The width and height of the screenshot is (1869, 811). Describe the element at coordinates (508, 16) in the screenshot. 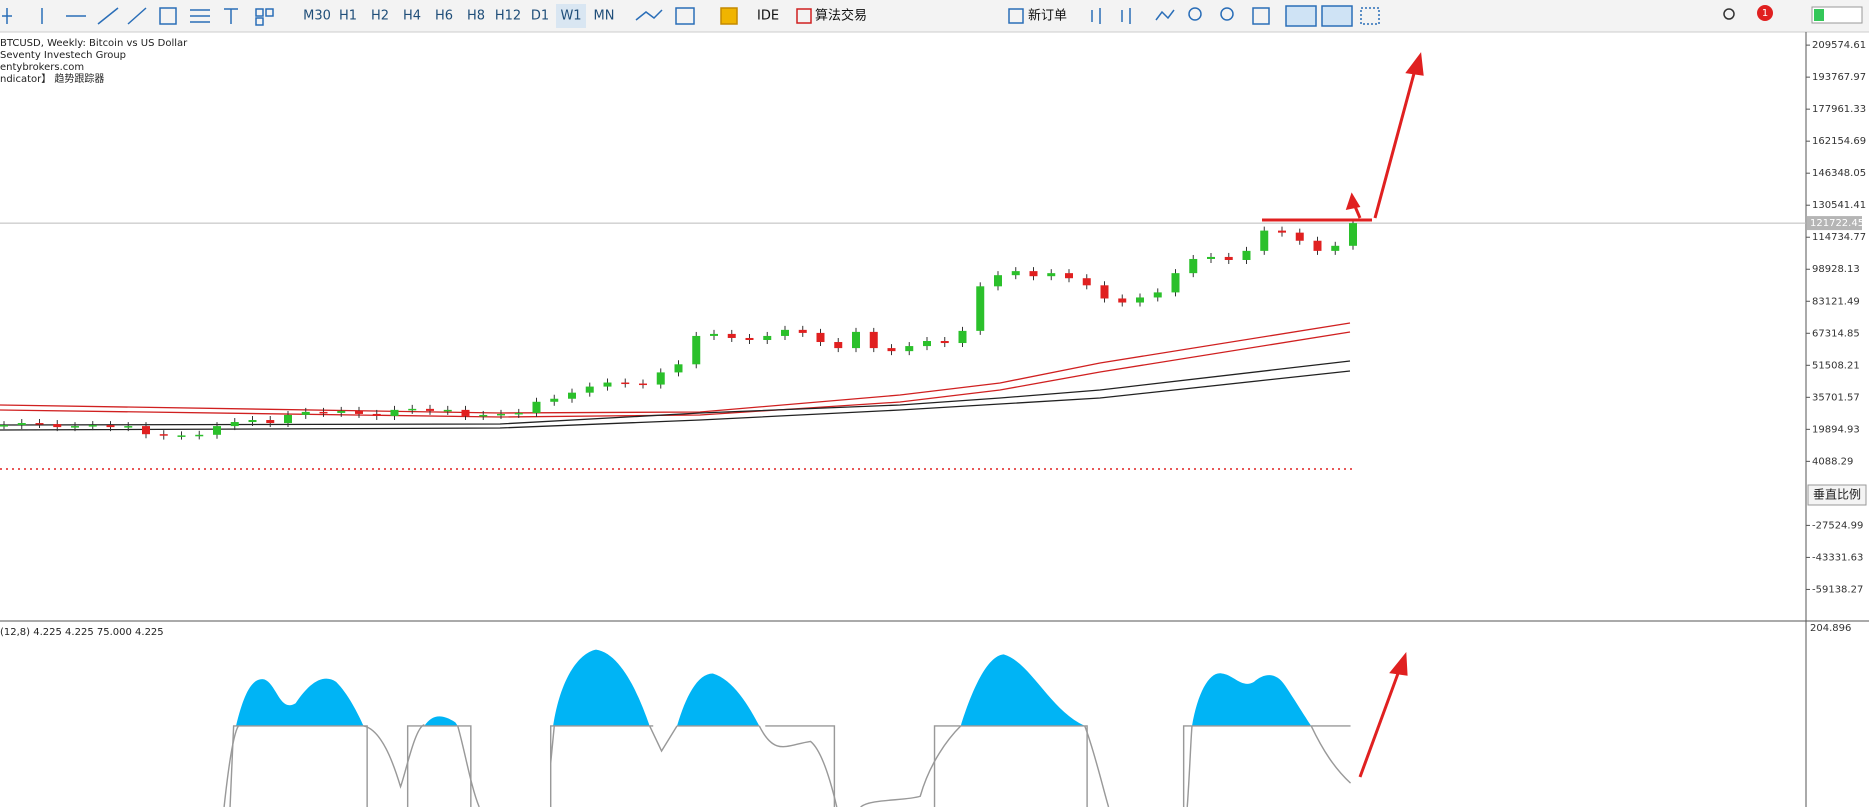

I see `timeframe-button: H12` at that location.